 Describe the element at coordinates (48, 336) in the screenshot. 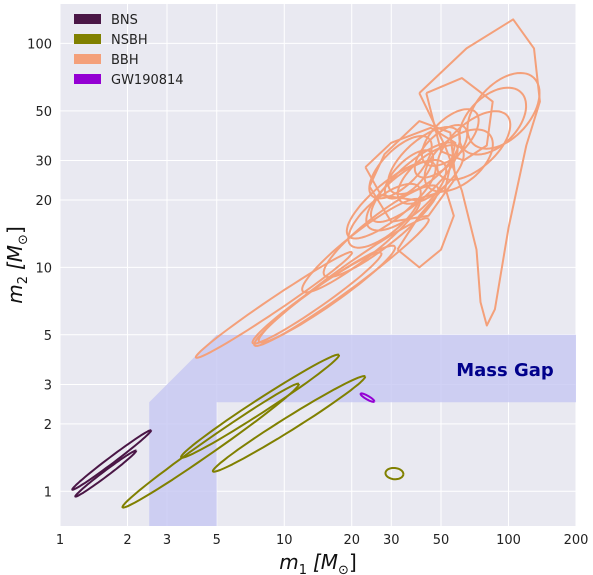

I see `y-tick-label: 5` at that location.